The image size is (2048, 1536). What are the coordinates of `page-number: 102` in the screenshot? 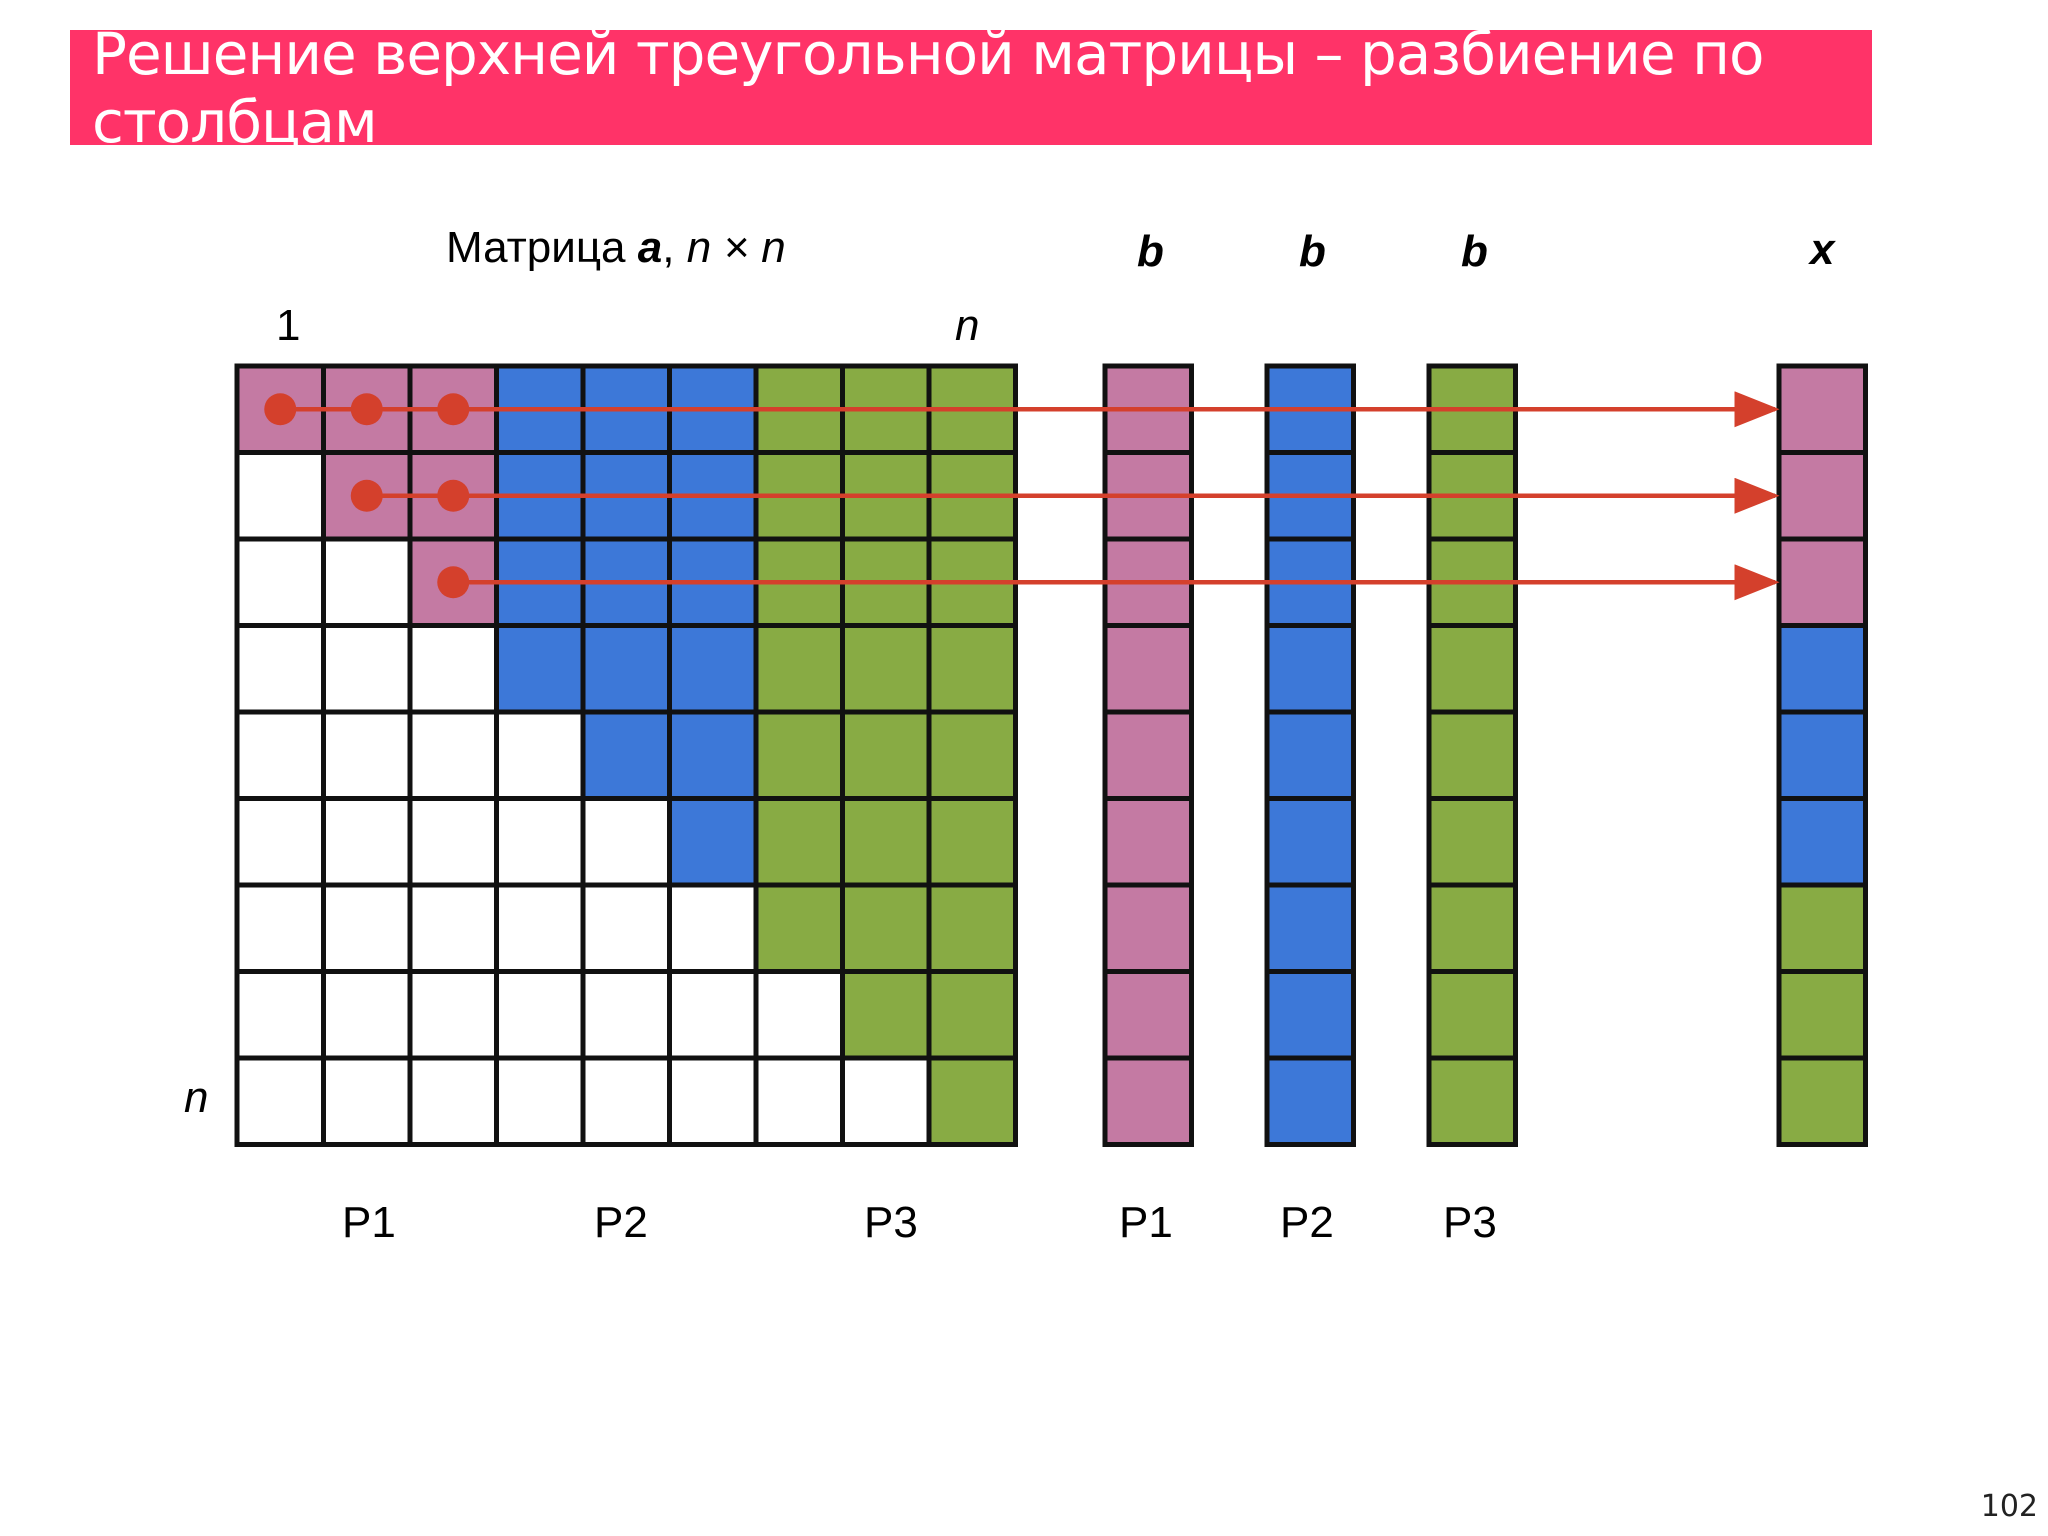 It's located at (2009, 1506).